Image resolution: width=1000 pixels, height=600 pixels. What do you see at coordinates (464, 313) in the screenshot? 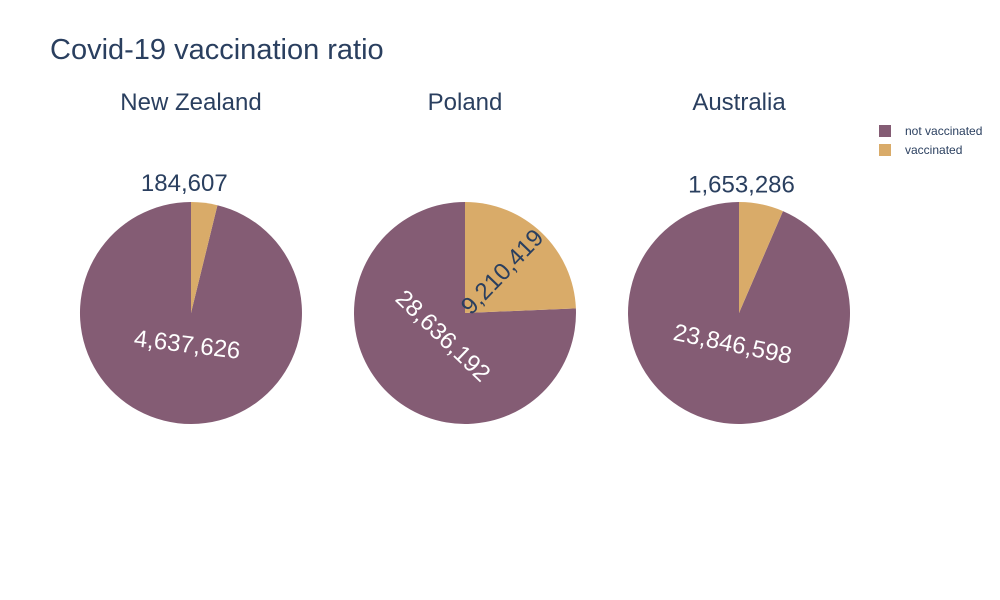
I see `slice-poland-not-vaccinated` at bounding box center [464, 313].